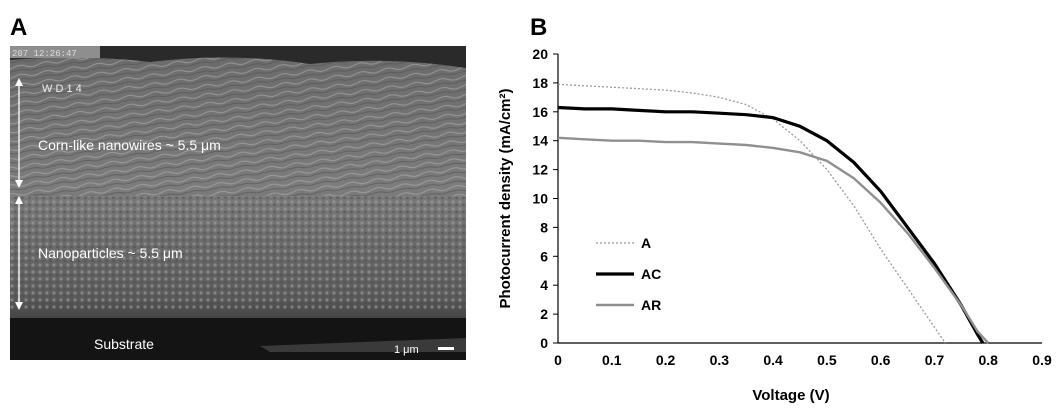  I want to click on legend-label-a: A, so click(646, 243).